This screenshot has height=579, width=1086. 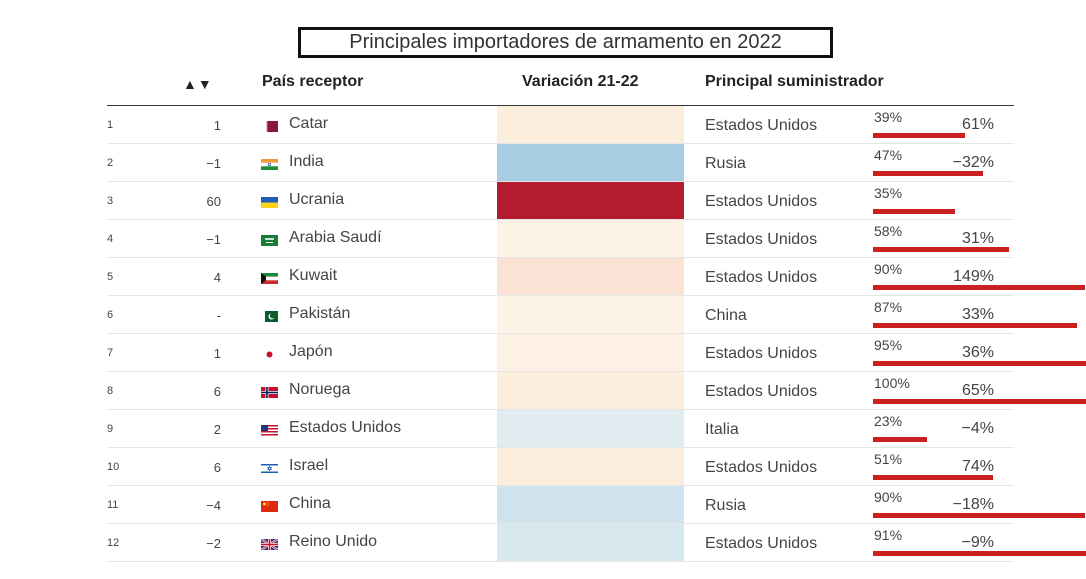 What do you see at coordinates (110, 353) in the screenshot?
I see `rank-label: 7` at bounding box center [110, 353].